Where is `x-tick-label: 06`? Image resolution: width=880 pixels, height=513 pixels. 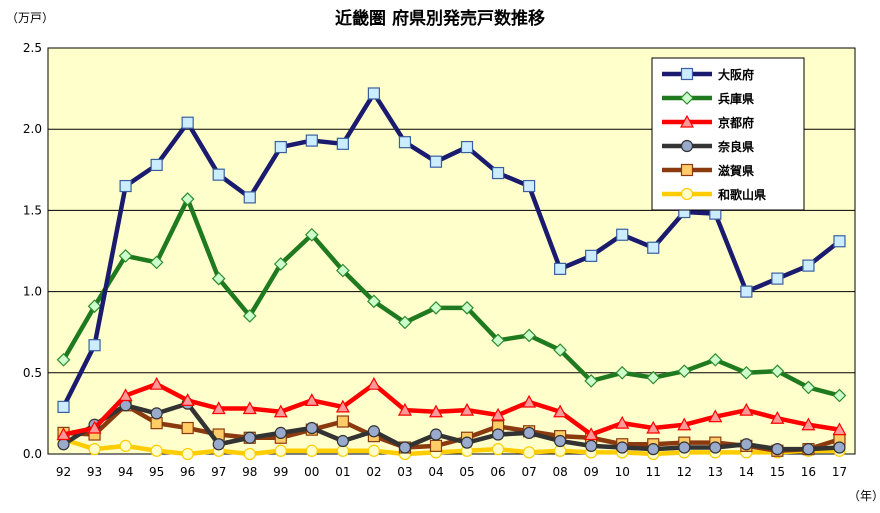
x-tick-label: 06 is located at coordinates (497, 472).